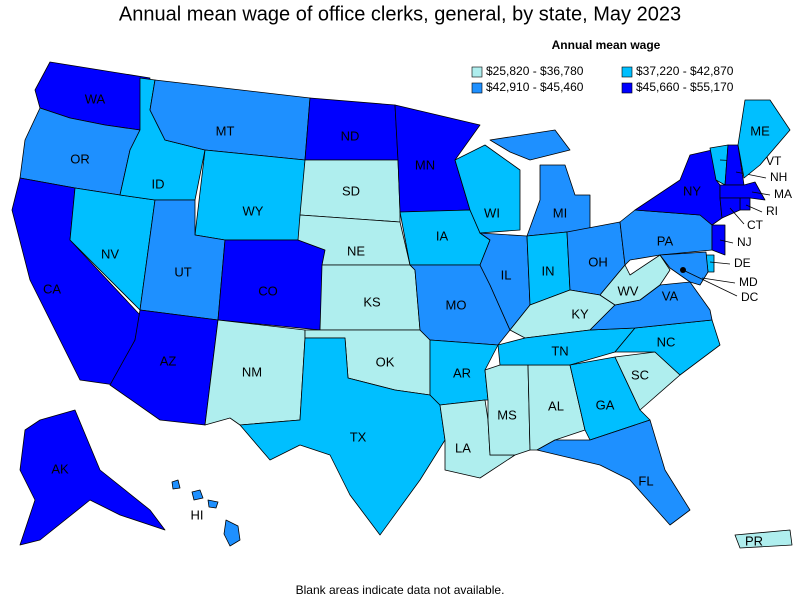 The height and width of the screenshot is (600, 800). I want to click on state-label: MO, so click(456, 304).